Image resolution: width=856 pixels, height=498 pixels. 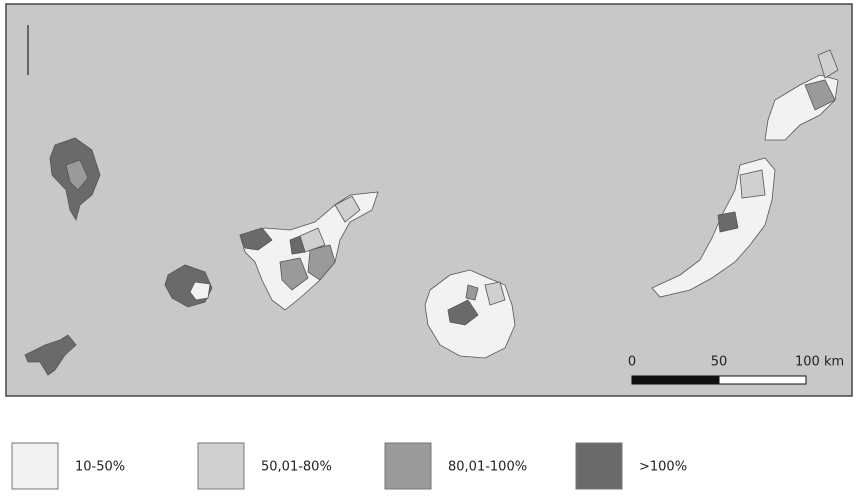 What do you see at coordinates (470, 314) in the screenshot?
I see `island-gran-canaria` at bounding box center [470, 314].